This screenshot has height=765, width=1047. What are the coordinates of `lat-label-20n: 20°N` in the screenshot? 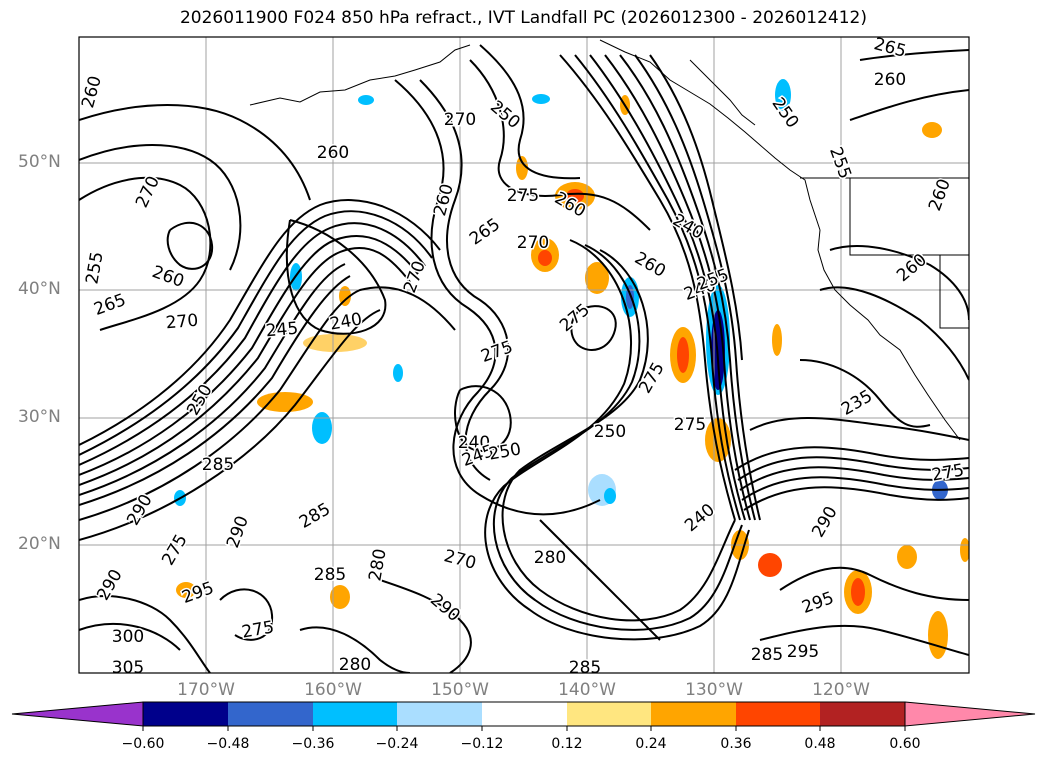 It's located at (39, 544).